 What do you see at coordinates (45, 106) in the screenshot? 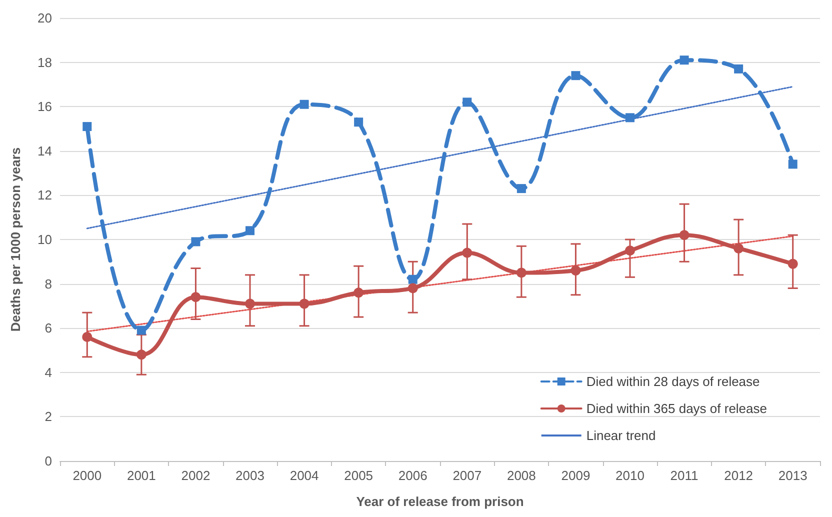
I see `y-tick-label: 16` at bounding box center [45, 106].